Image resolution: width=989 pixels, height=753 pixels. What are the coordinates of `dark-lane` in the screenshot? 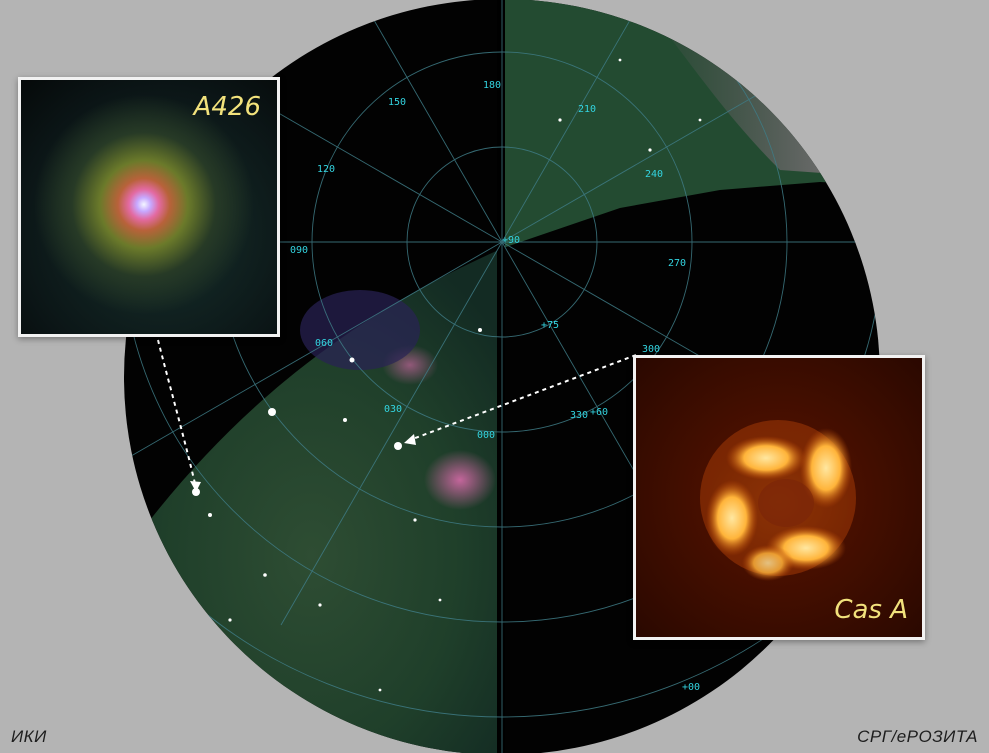 It's located at (360, 330).